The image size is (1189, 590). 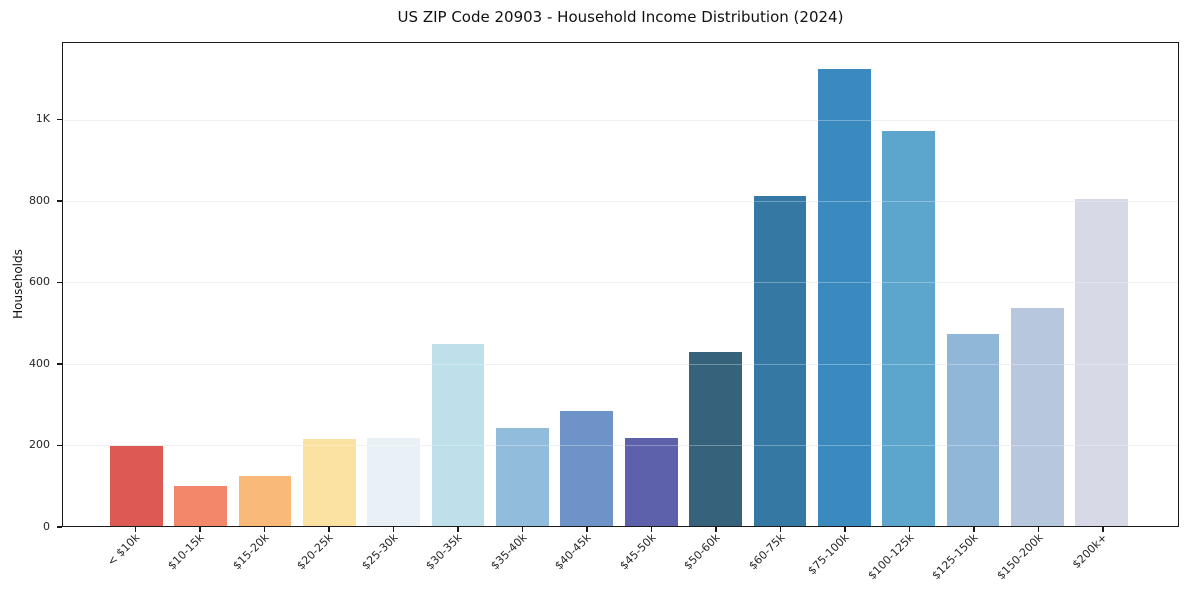 What do you see at coordinates (891, 557) in the screenshot?
I see `x-tick-label-text: $100-125k` at bounding box center [891, 557].